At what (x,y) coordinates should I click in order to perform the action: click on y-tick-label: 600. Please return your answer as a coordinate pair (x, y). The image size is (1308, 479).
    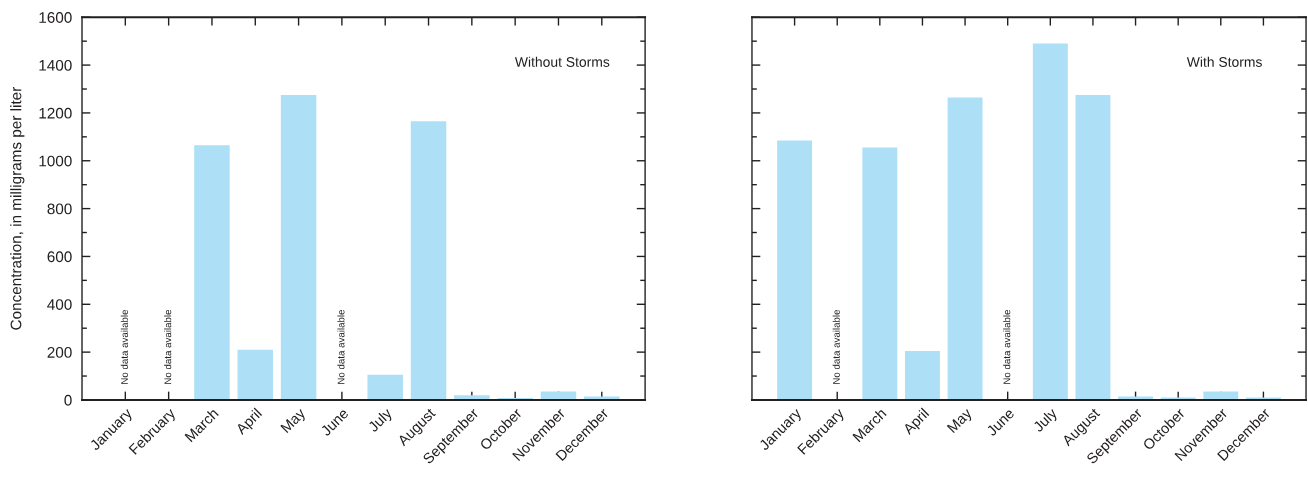
    Looking at the image, I should click on (59, 257).